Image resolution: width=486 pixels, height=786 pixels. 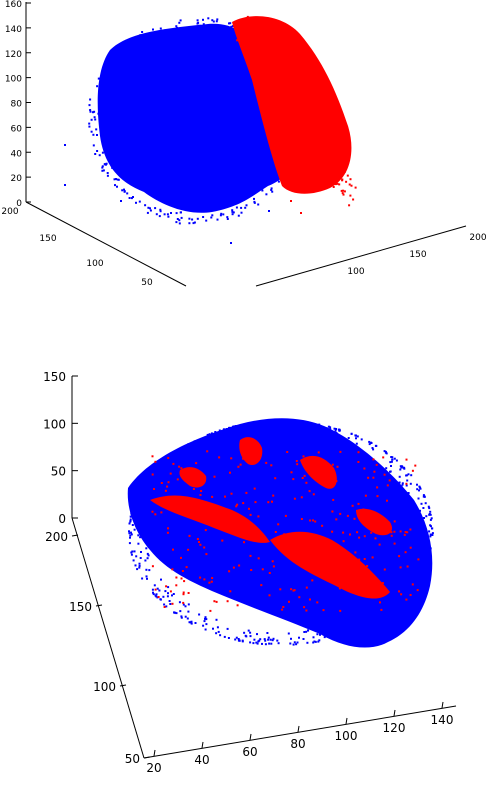 What do you see at coordinates (249, 752) in the screenshot?
I see `x-tick-label: 60` at bounding box center [249, 752].